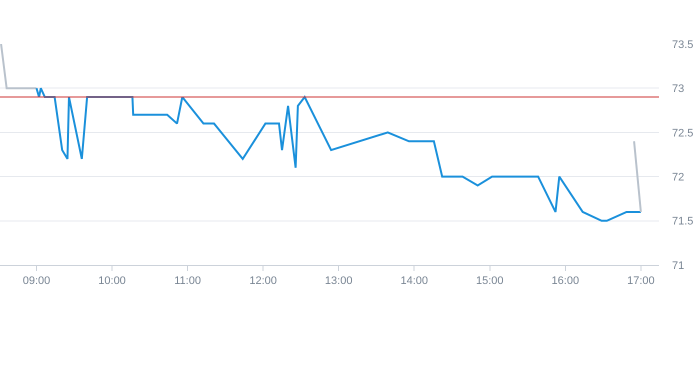  Describe the element at coordinates (678, 177) in the screenshot. I see `y-tick-label: 72` at that location.